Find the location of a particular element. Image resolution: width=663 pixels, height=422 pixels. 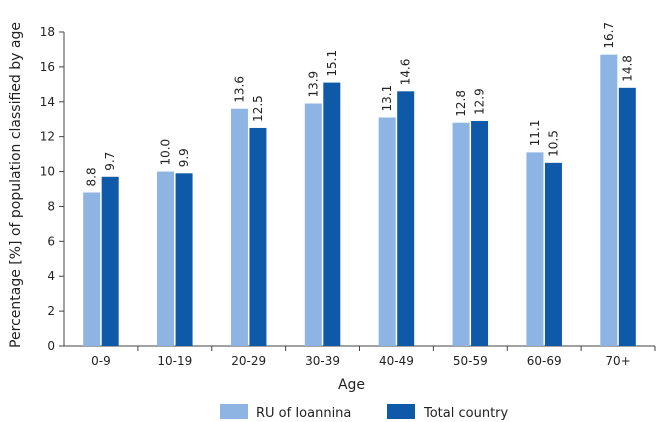

y-axis: 0 2 4 6 8 10 12 14 16 18 is located at coordinates (52, 189).